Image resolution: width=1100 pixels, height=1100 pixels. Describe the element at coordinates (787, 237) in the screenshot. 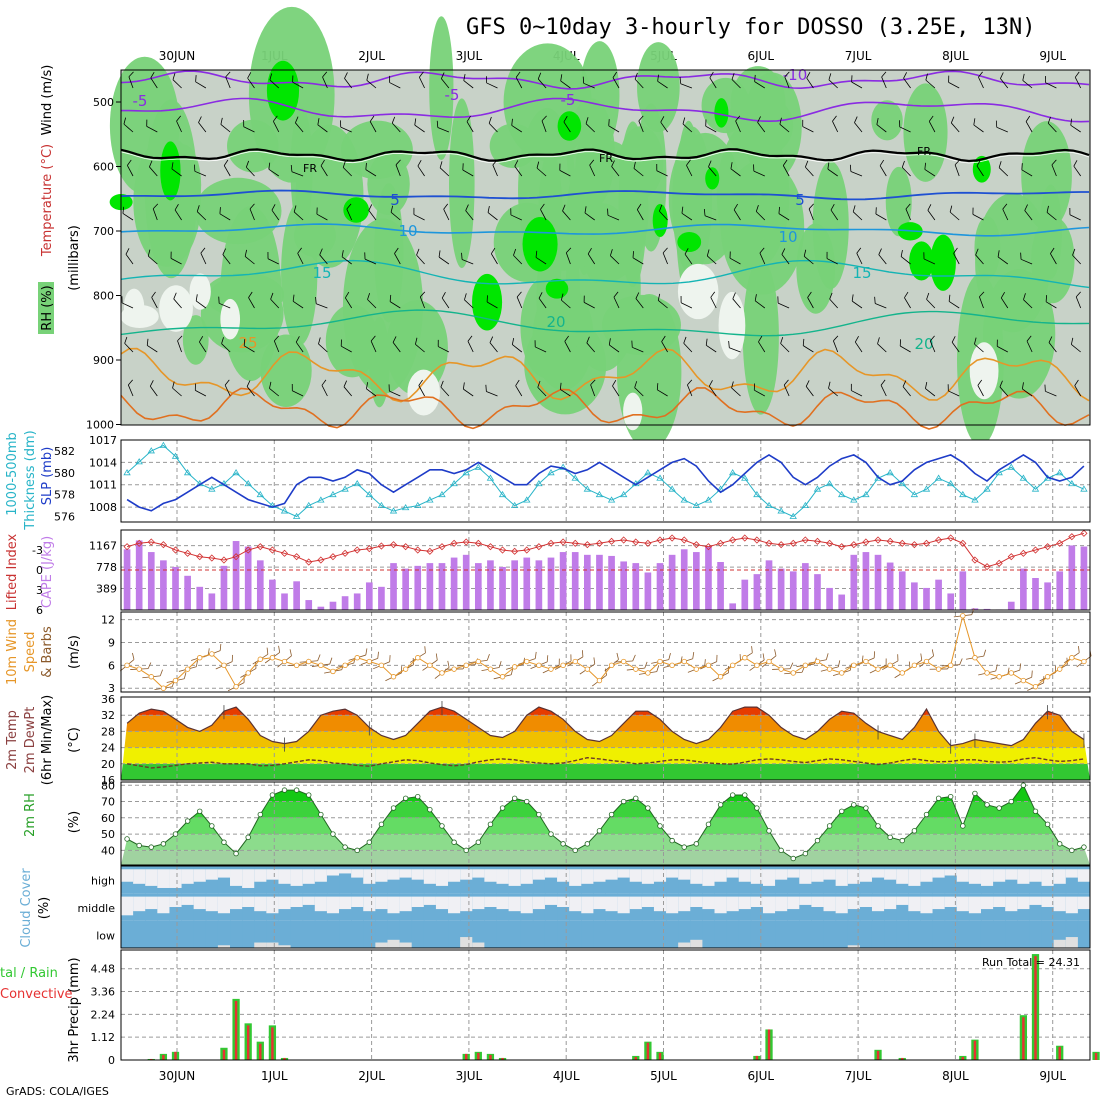

I see `contour-label: 10` at that location.